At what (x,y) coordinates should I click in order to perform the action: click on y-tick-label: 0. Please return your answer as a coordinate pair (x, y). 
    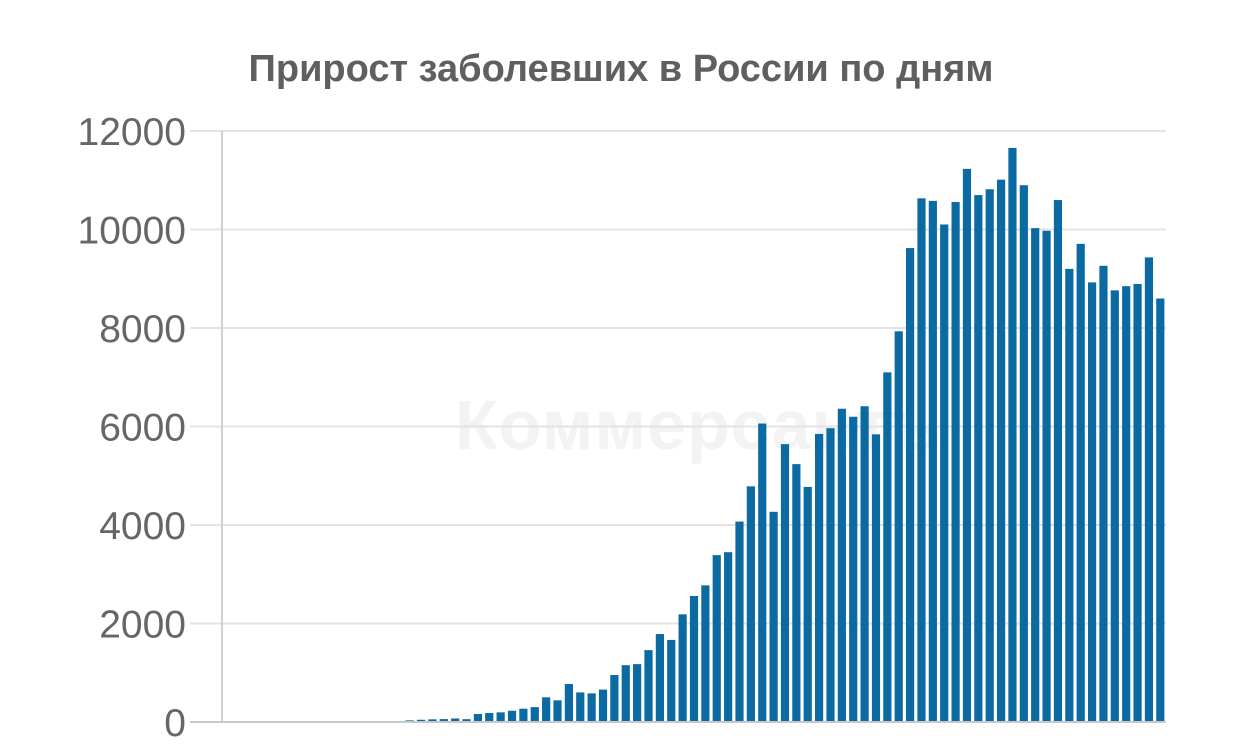
    Looking at the image, I should click on (175, 723).